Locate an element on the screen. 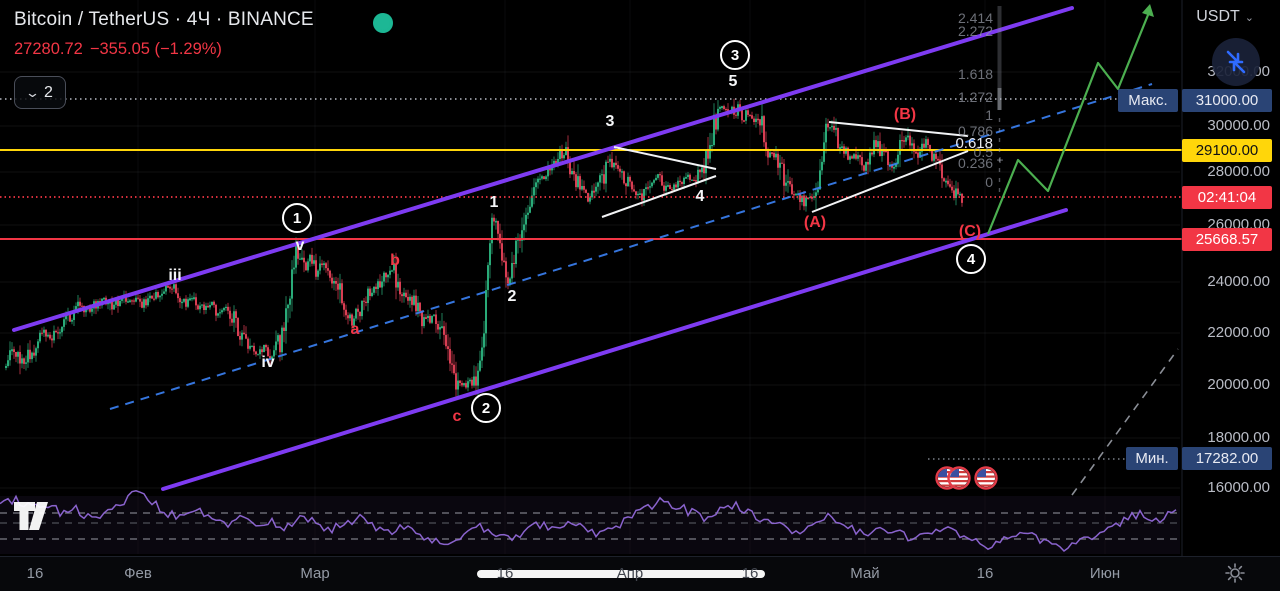  tradingview-logo is located at coordinates (31, 516).